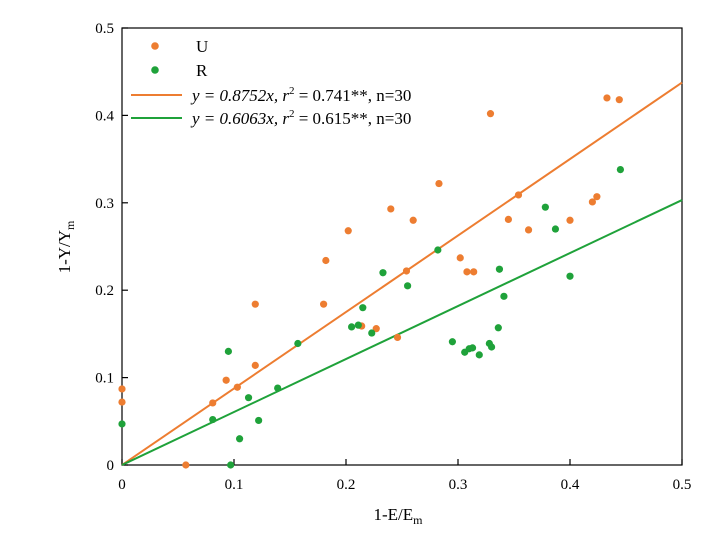 The width and height of the screenshot is (728, 540). I want to click on y-tick-label: 0.4, so click(104, 116).